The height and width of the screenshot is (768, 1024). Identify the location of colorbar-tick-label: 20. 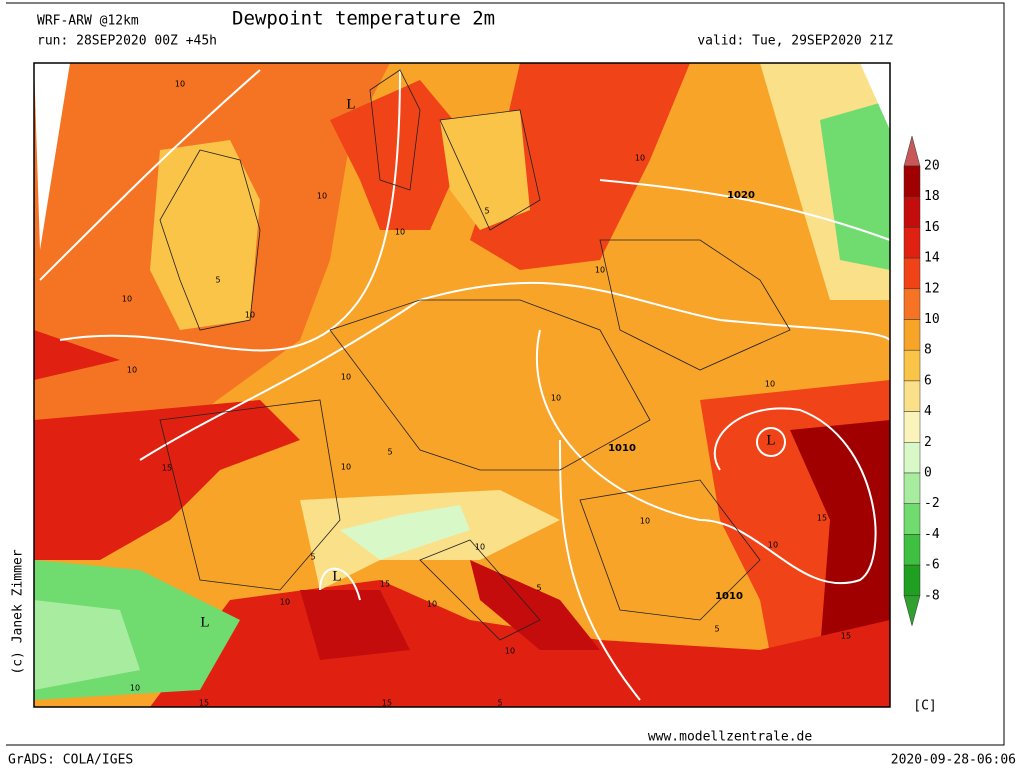
(932, 166).